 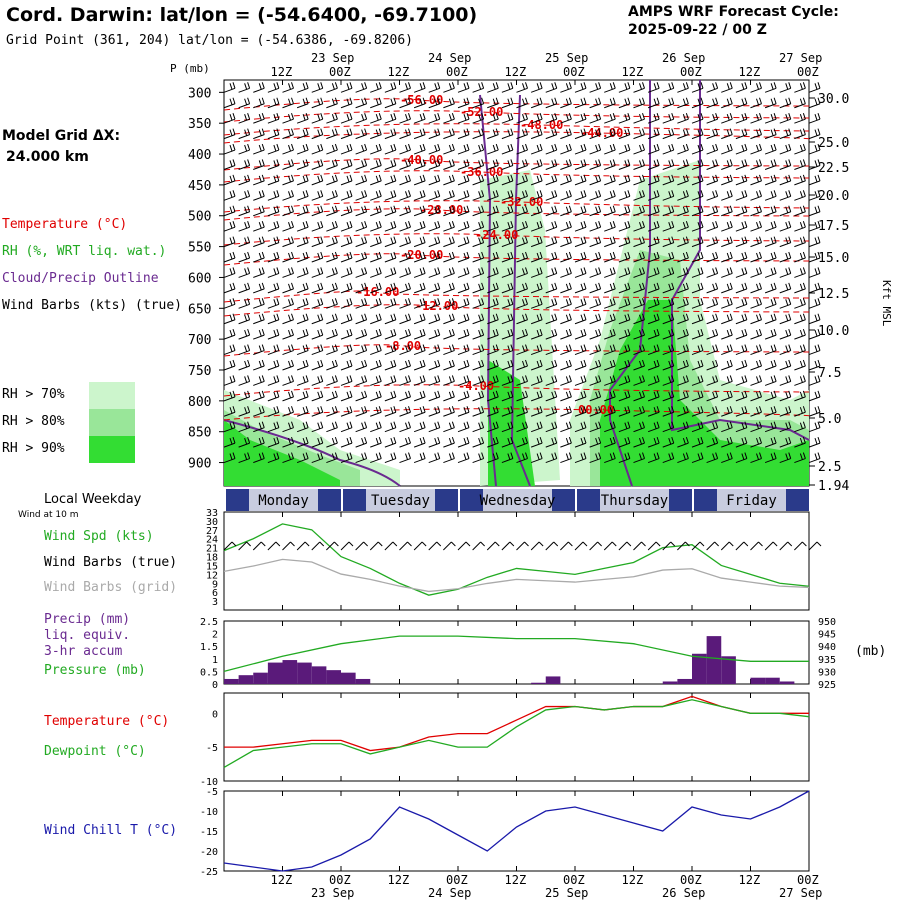 I want to click on weekday-band-light, so click(x=400, y=500).